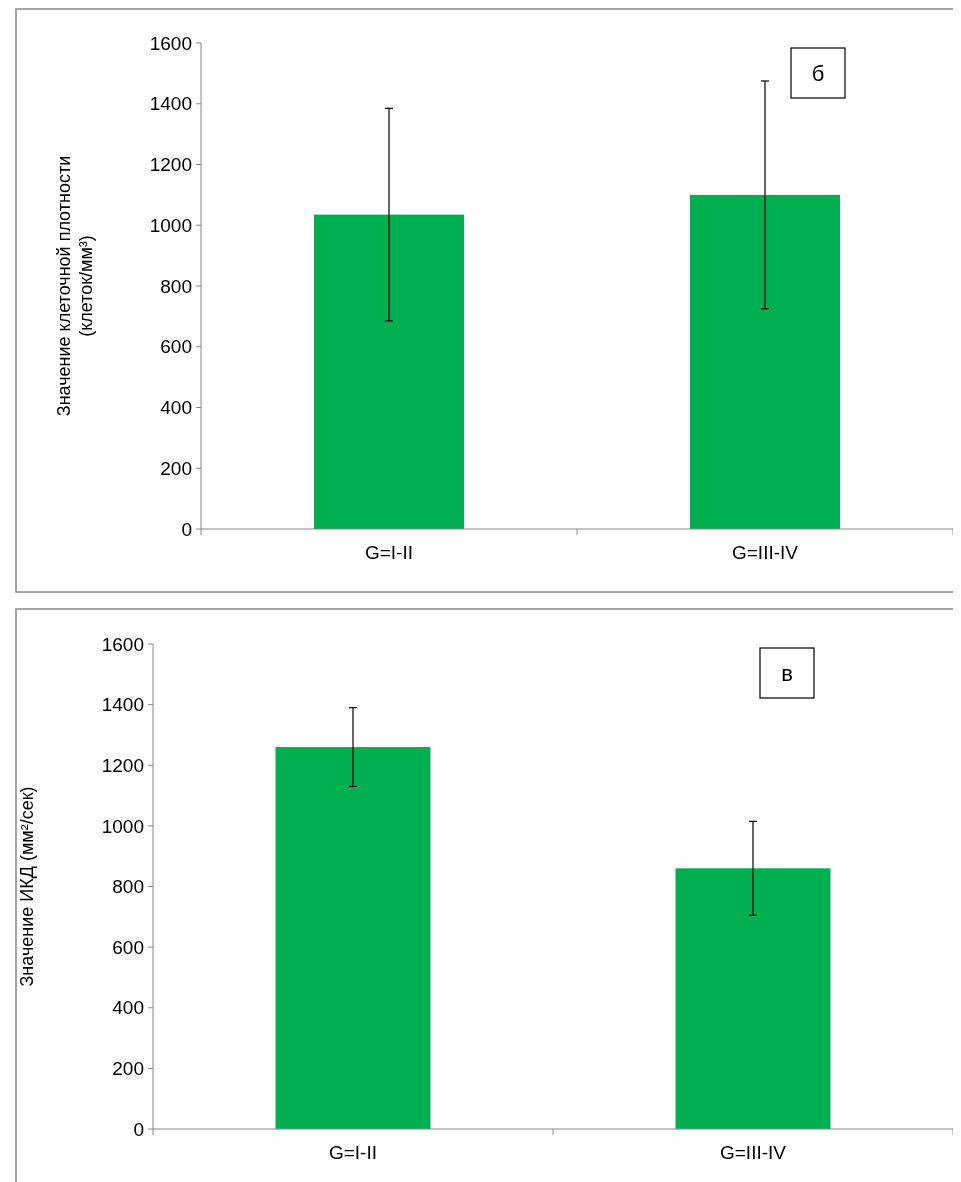 This screenshot has width=961, height=1182. What do you see at coordinates (787, 673) in the screenshot?
I see `annotation: в` at bounding box center [787, 673].